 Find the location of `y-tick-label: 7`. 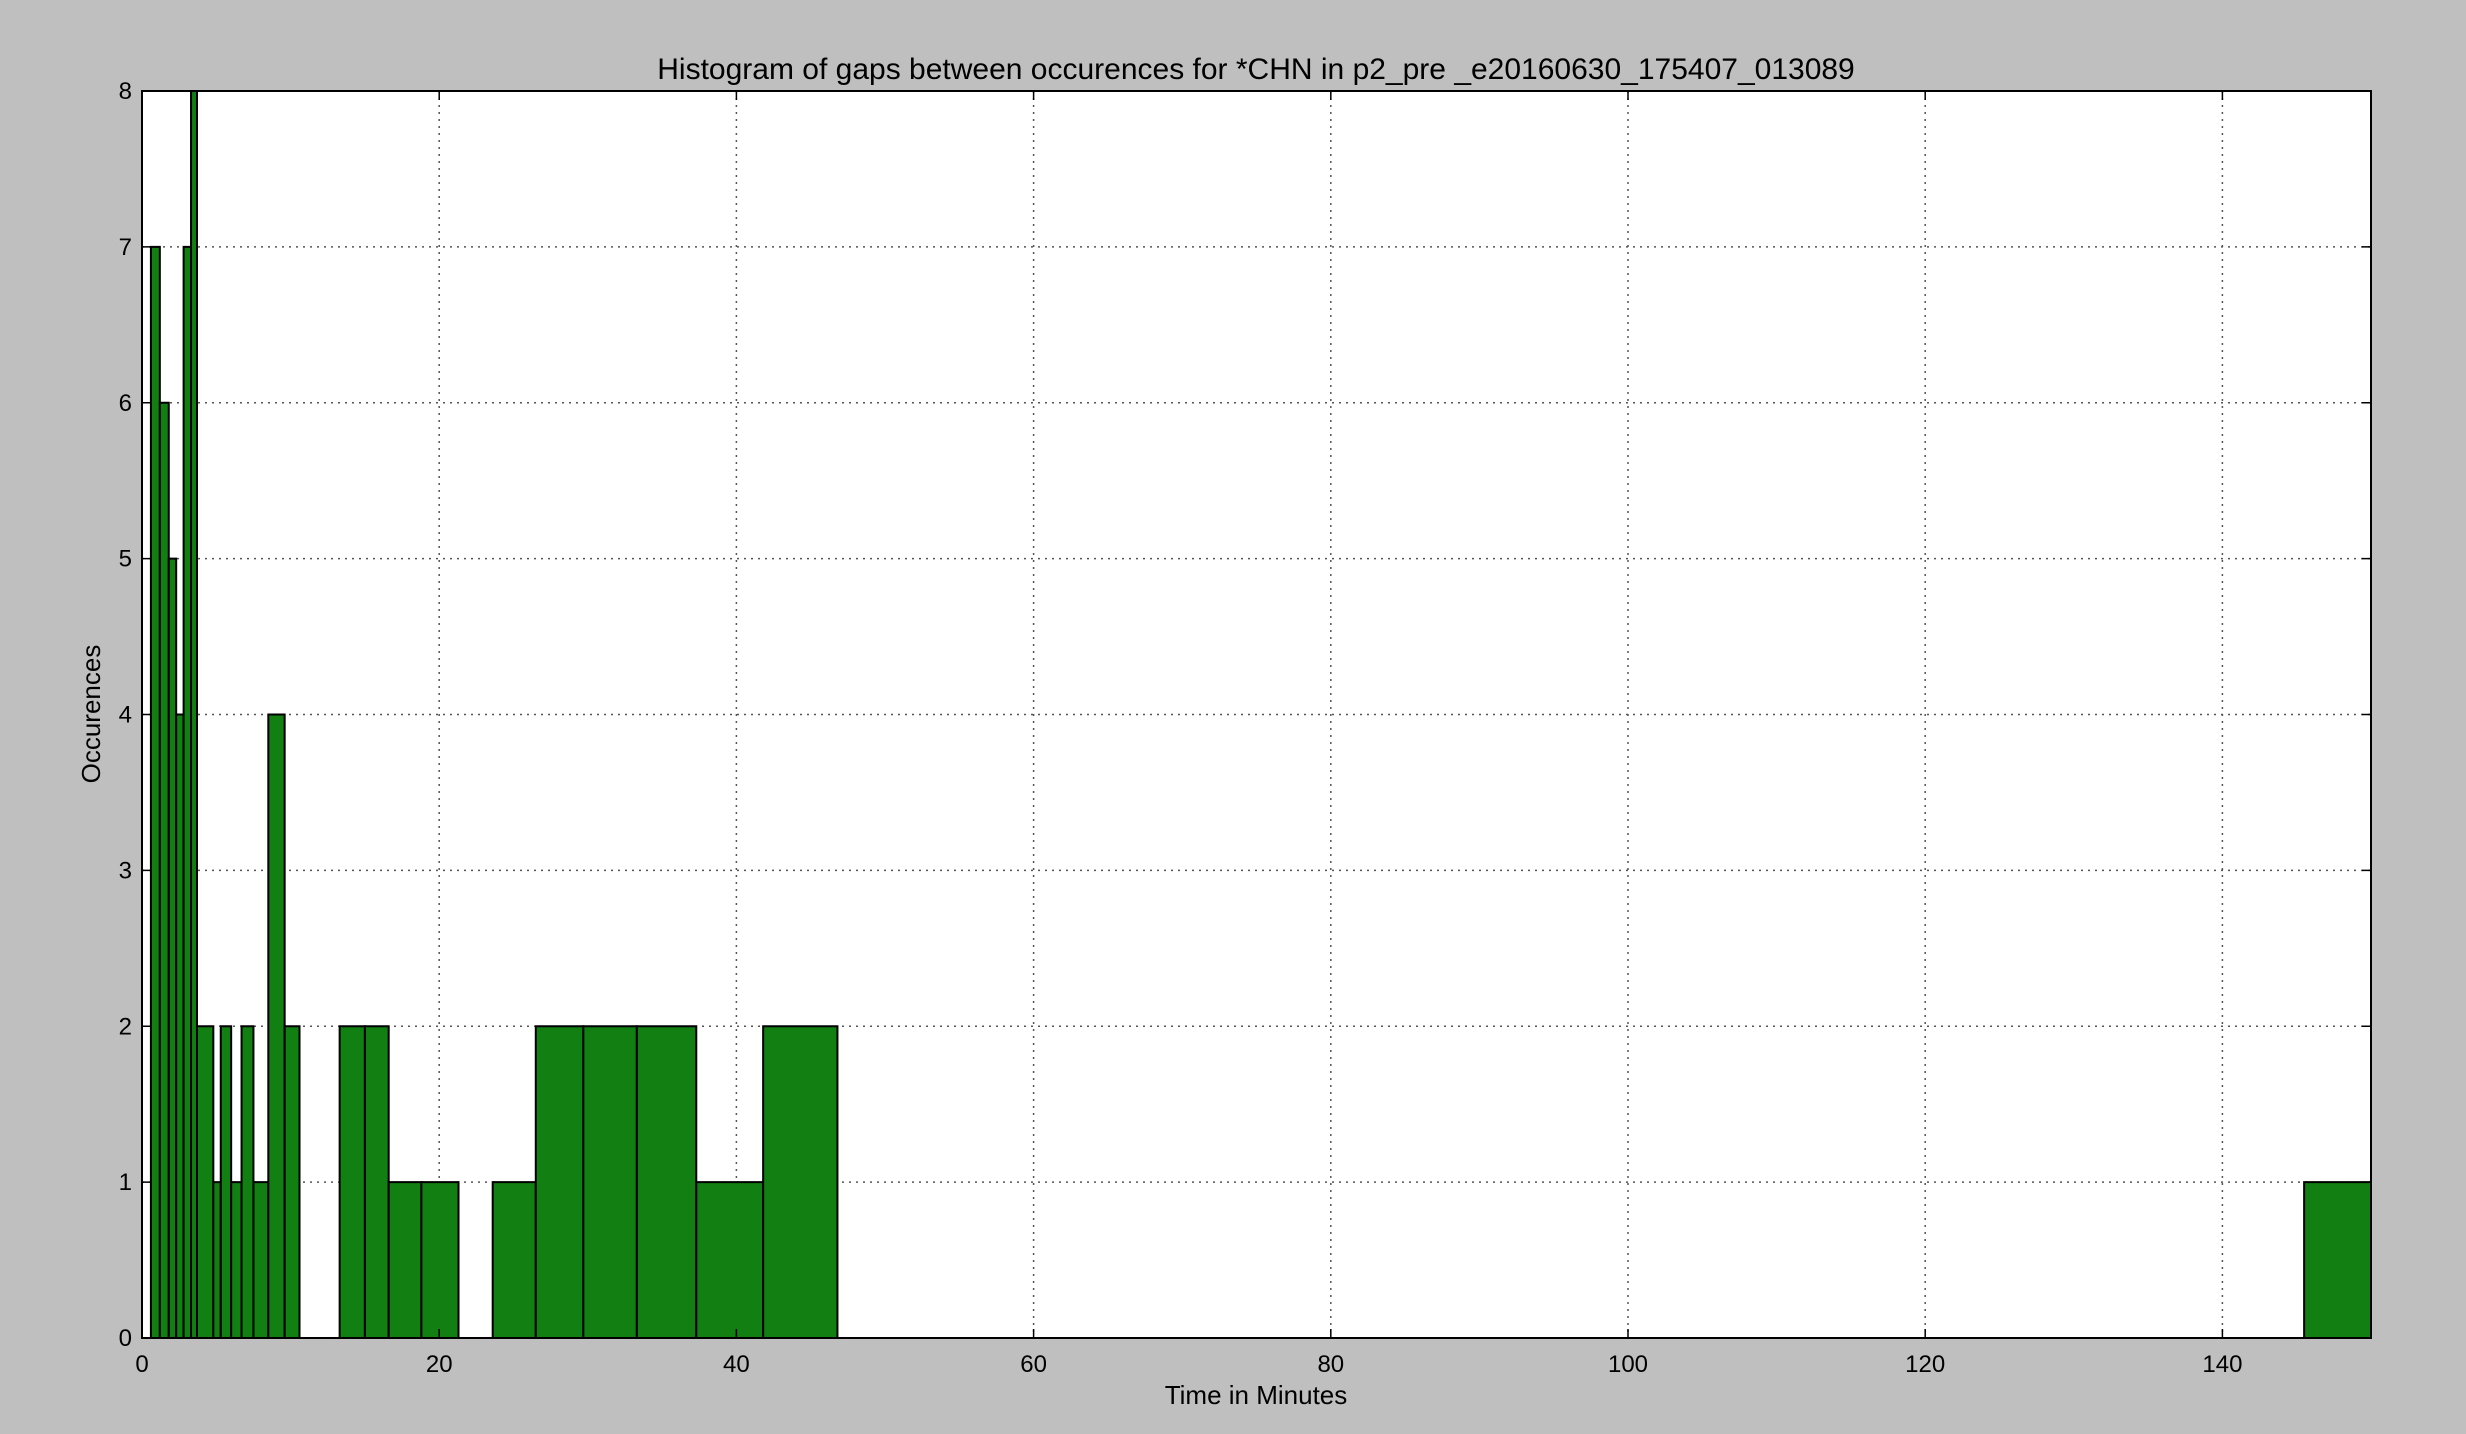

y-tick-label: 7 is located at coordinates (125, 247).